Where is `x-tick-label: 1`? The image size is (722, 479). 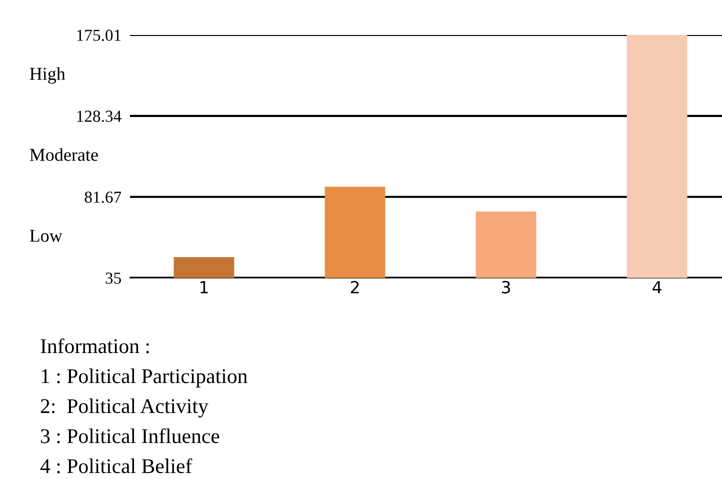 x-tick-label: 1 is located at coordinates (204, 287).